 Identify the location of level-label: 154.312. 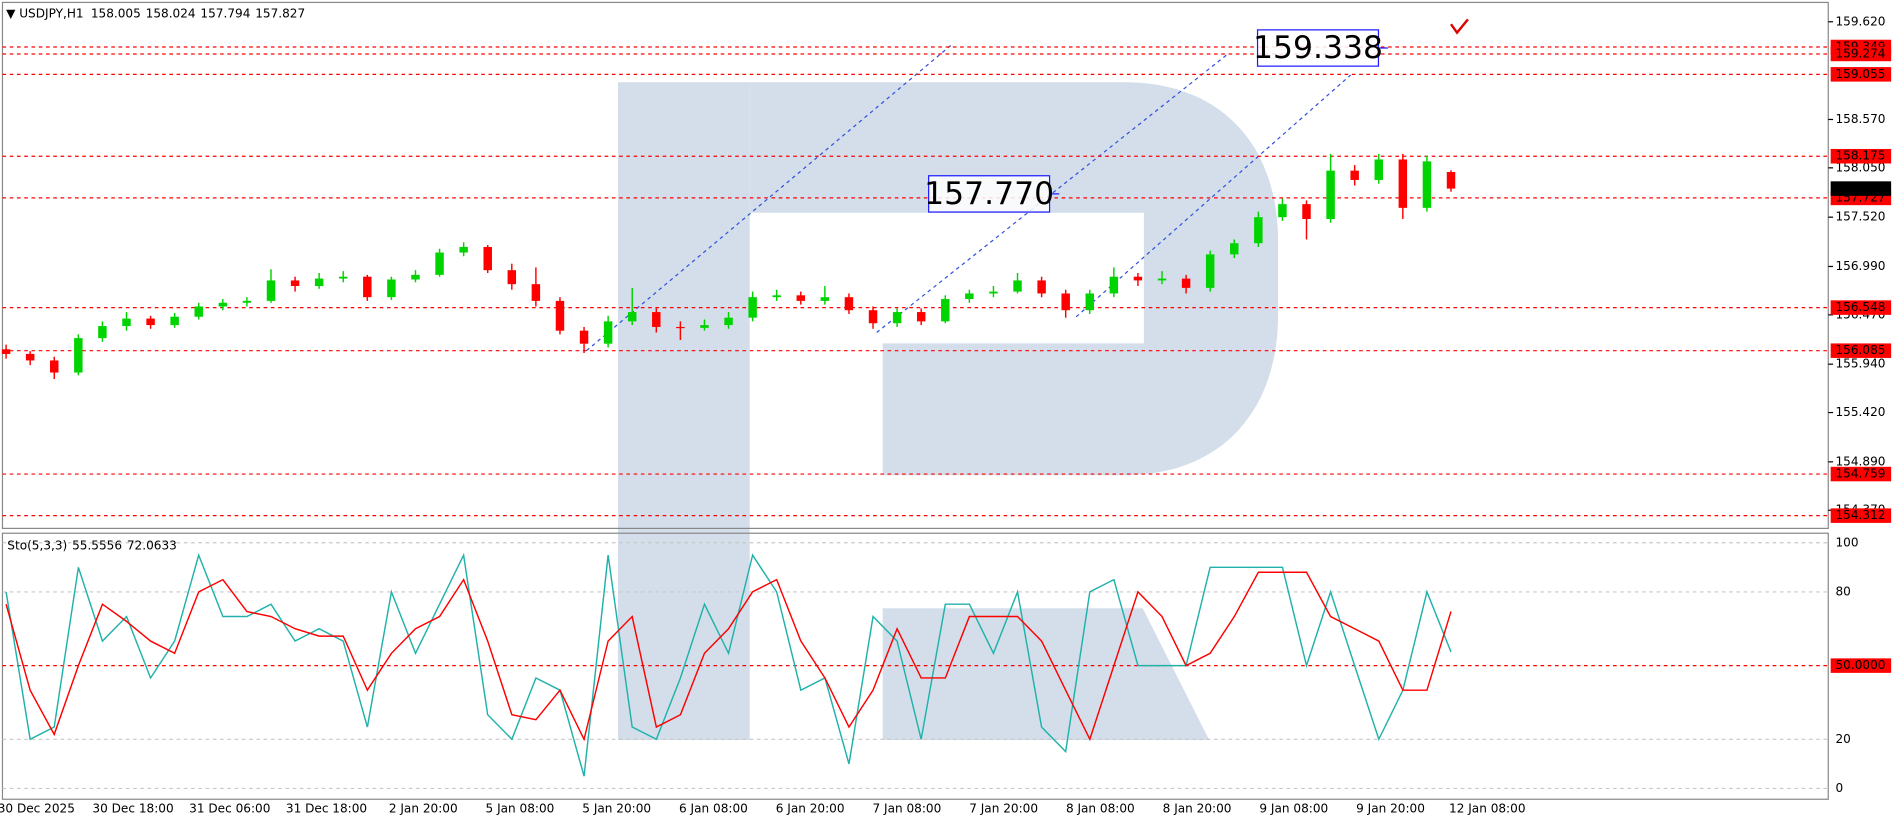
(1861, 515).